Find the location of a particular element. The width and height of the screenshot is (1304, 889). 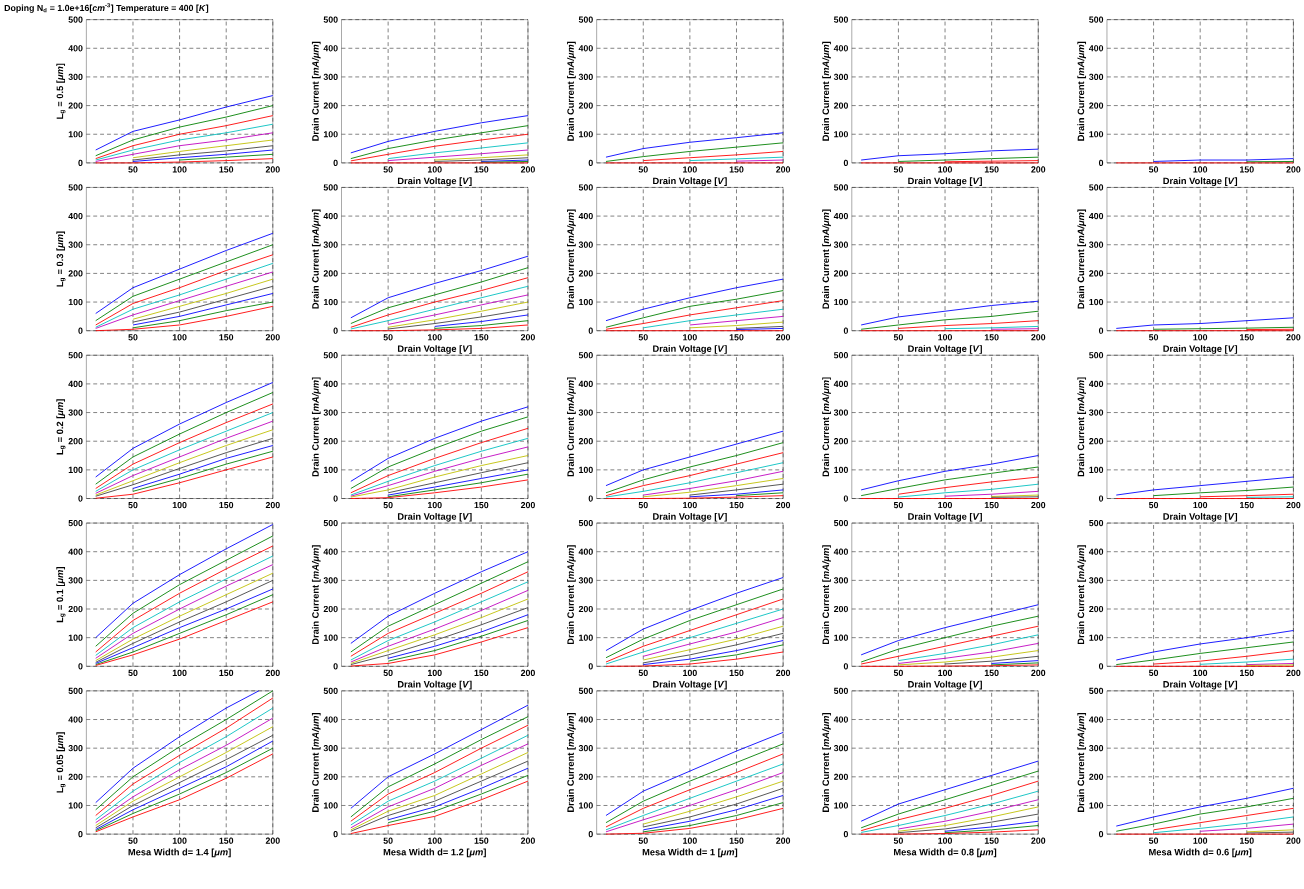

x-axis-title: Mesa Width d= 1.2 [μm] is located at coordinates (434, 853).